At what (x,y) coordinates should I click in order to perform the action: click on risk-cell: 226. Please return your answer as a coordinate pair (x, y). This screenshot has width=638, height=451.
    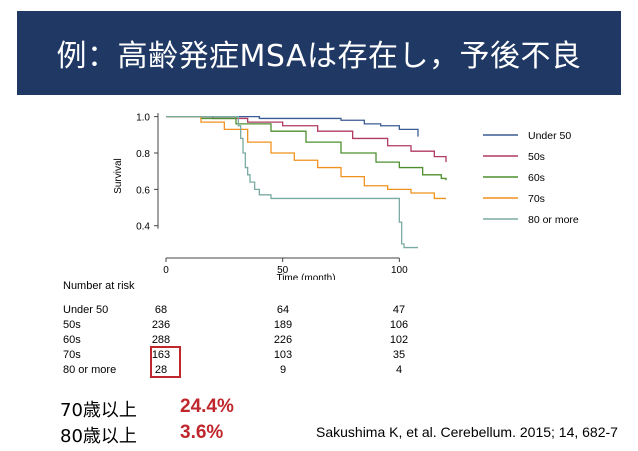
    Looking at the image, I should click on (283, 340).